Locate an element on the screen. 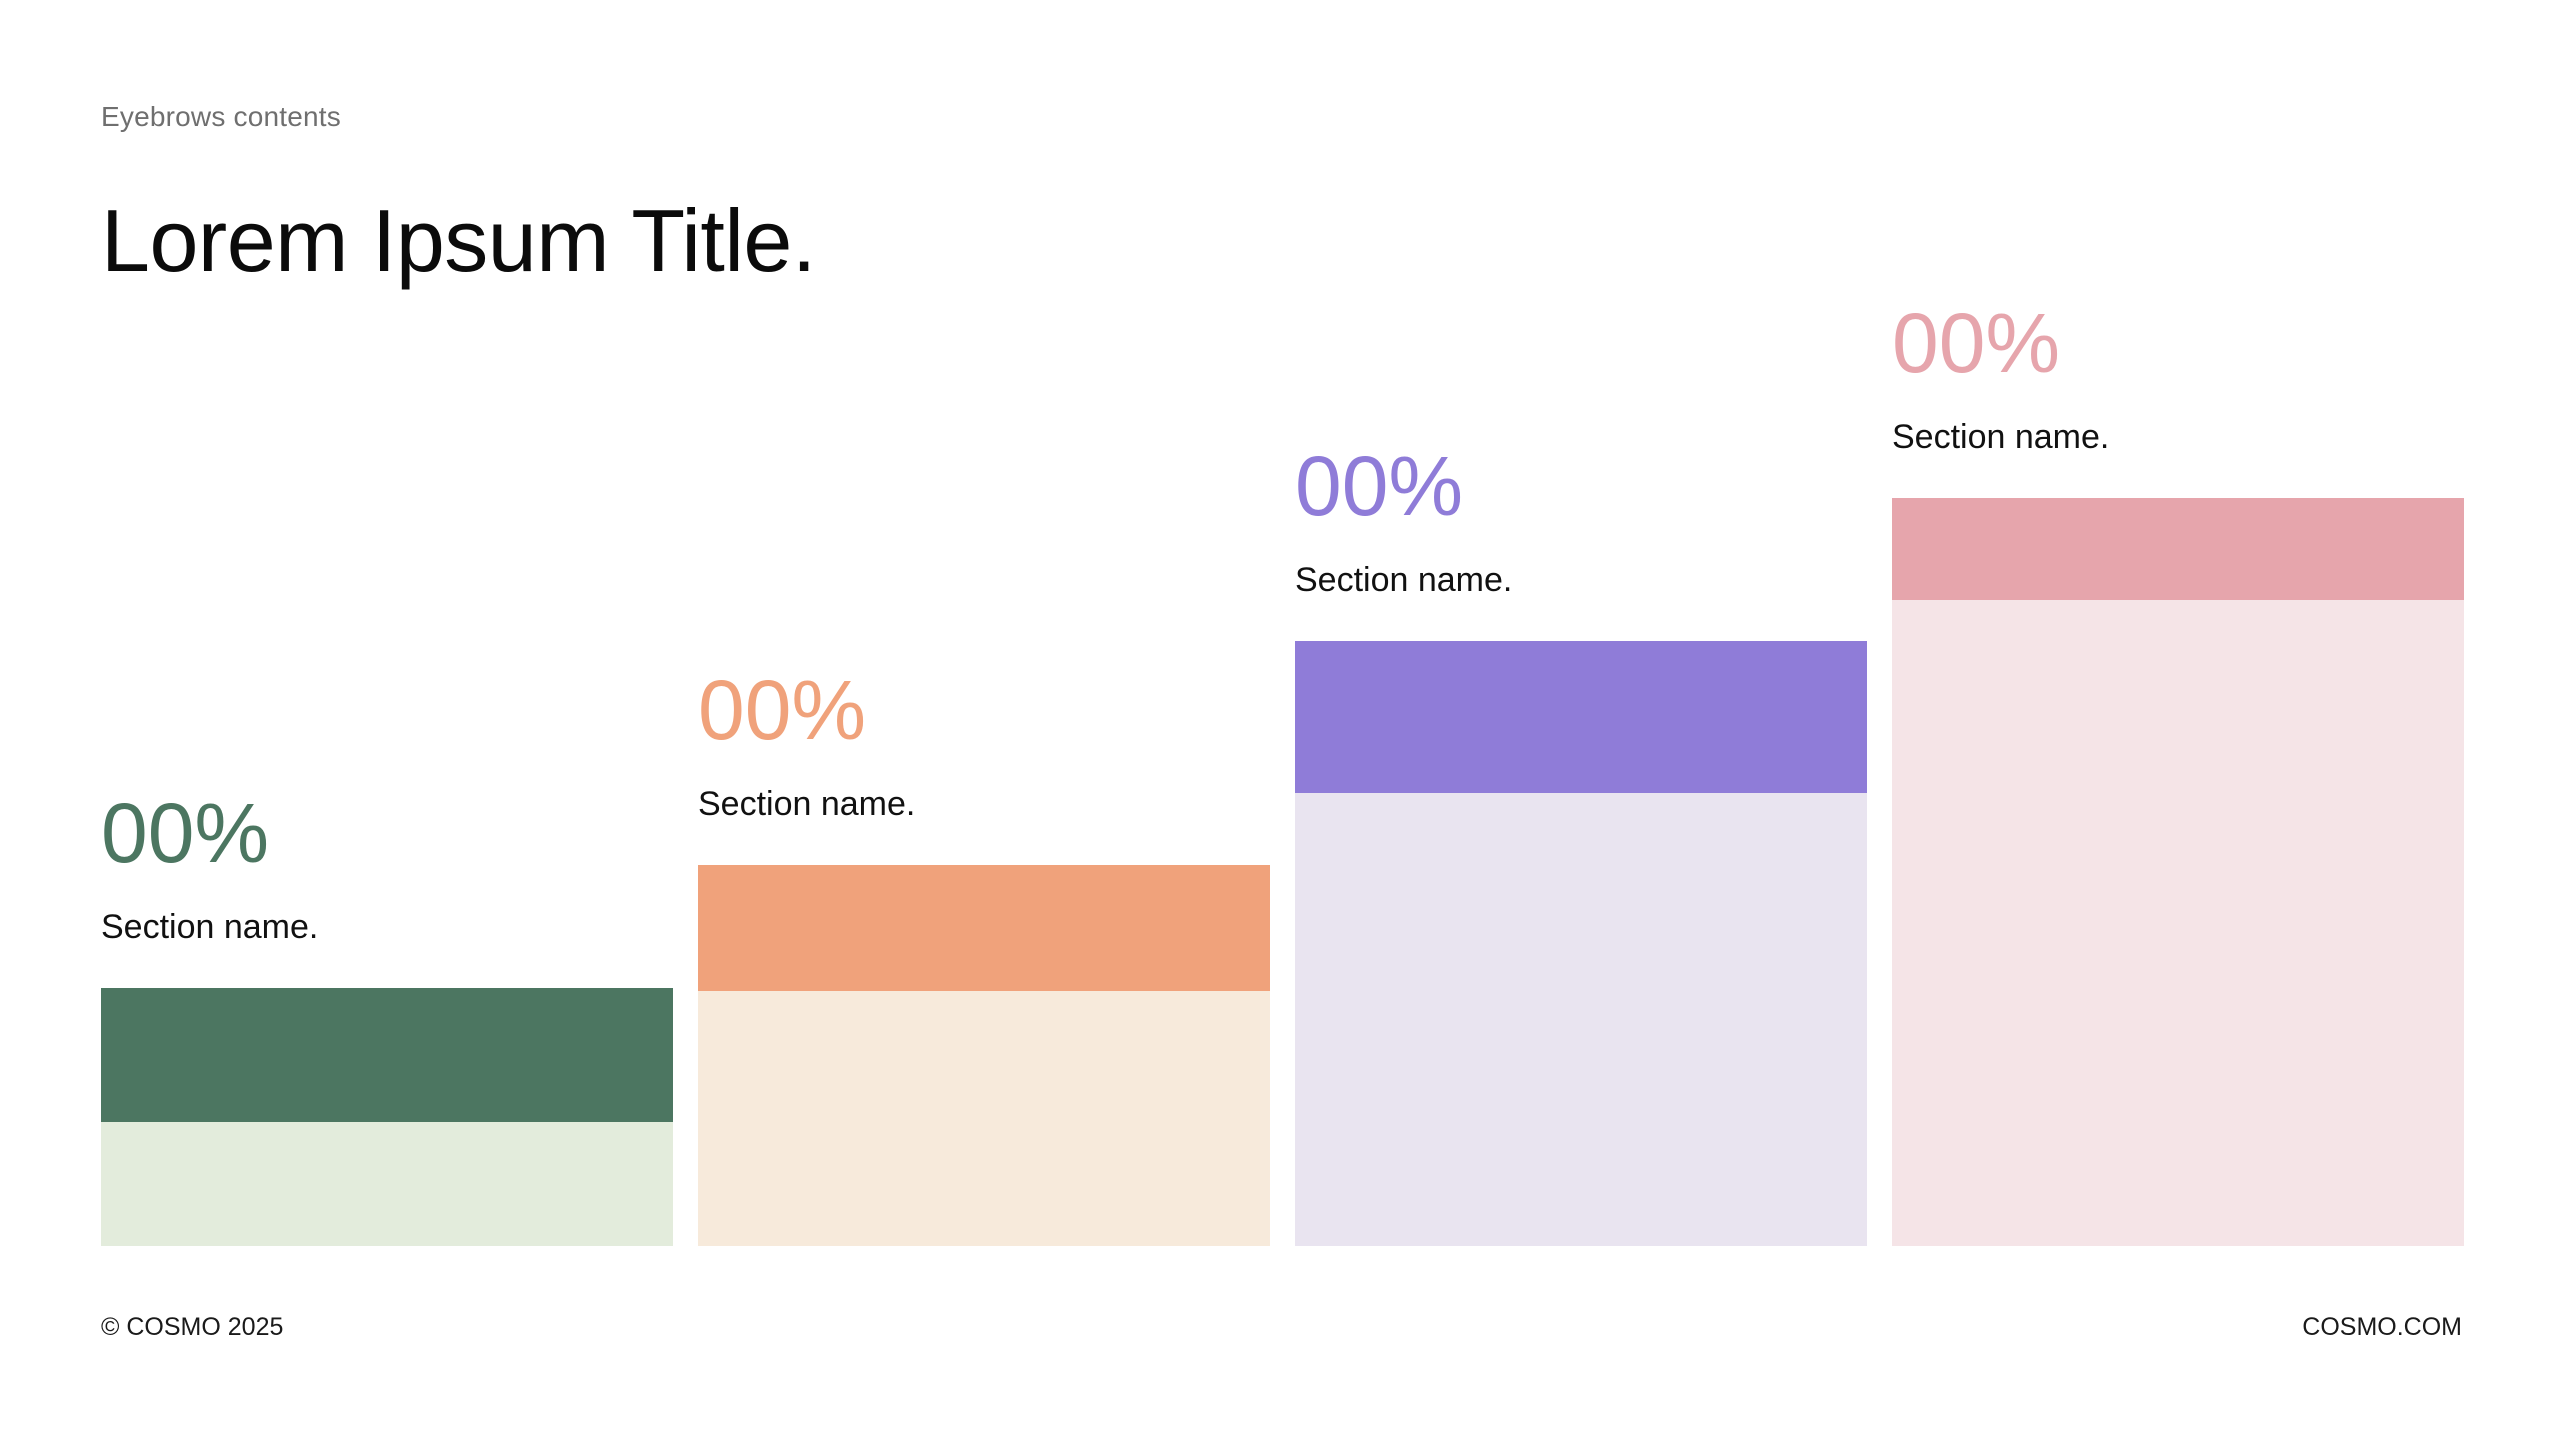 The height and width of the screenshot is (1441, 2560). footer: © COSMO 2025 COSMO.COM is located at coordinates (1281, 1327).